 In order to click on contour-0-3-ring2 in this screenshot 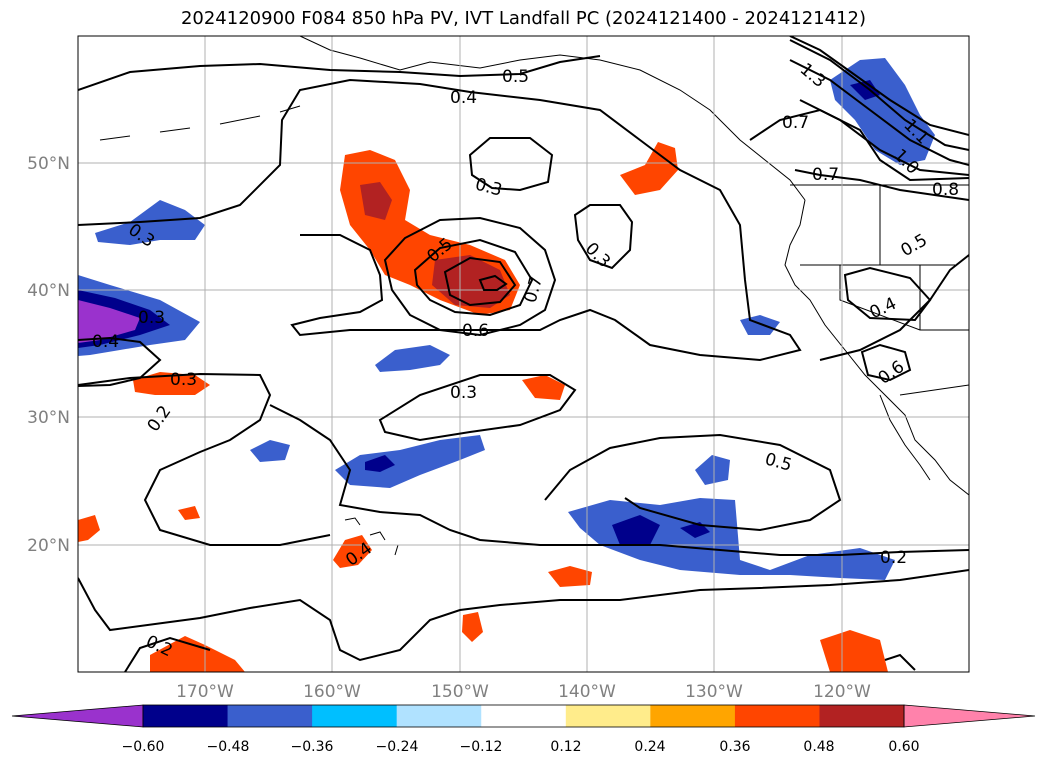, I will do `click(603, 237)`.